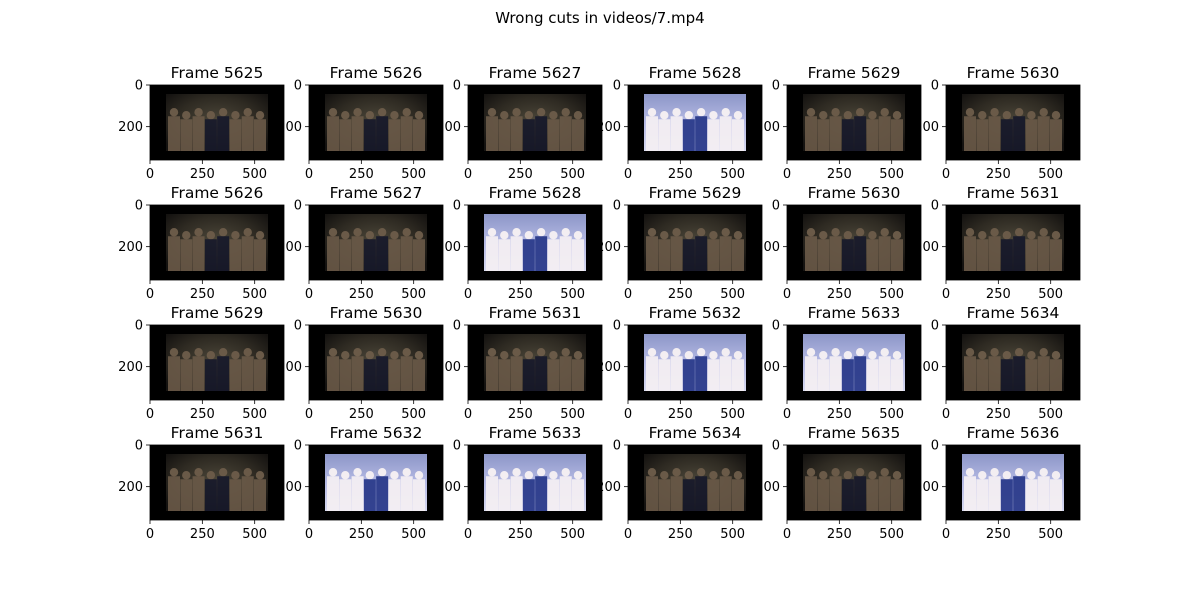 This screenshot has height=600, width=1200. I want to click on frame-title: Frame 5629, so click(854, 73).